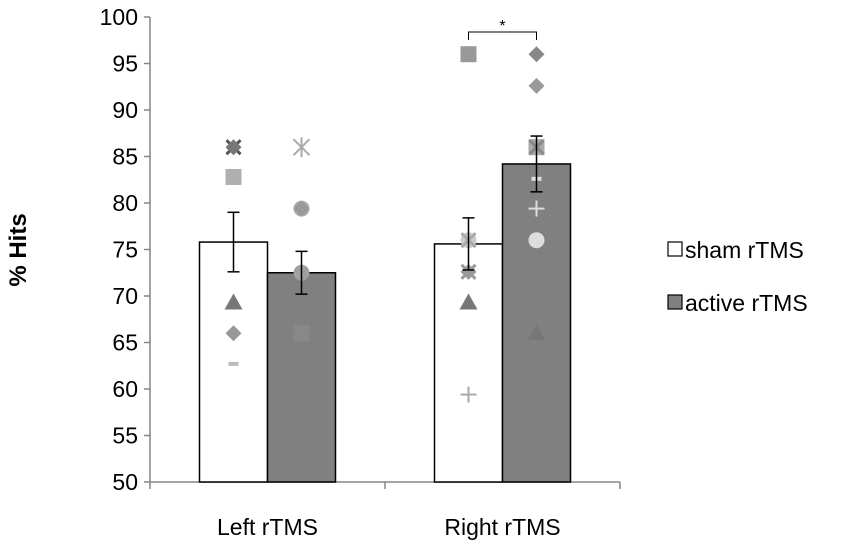 This screenshot has width=855, height=547. I want to click on y-axis-label: % Hits, so click(18, 249).